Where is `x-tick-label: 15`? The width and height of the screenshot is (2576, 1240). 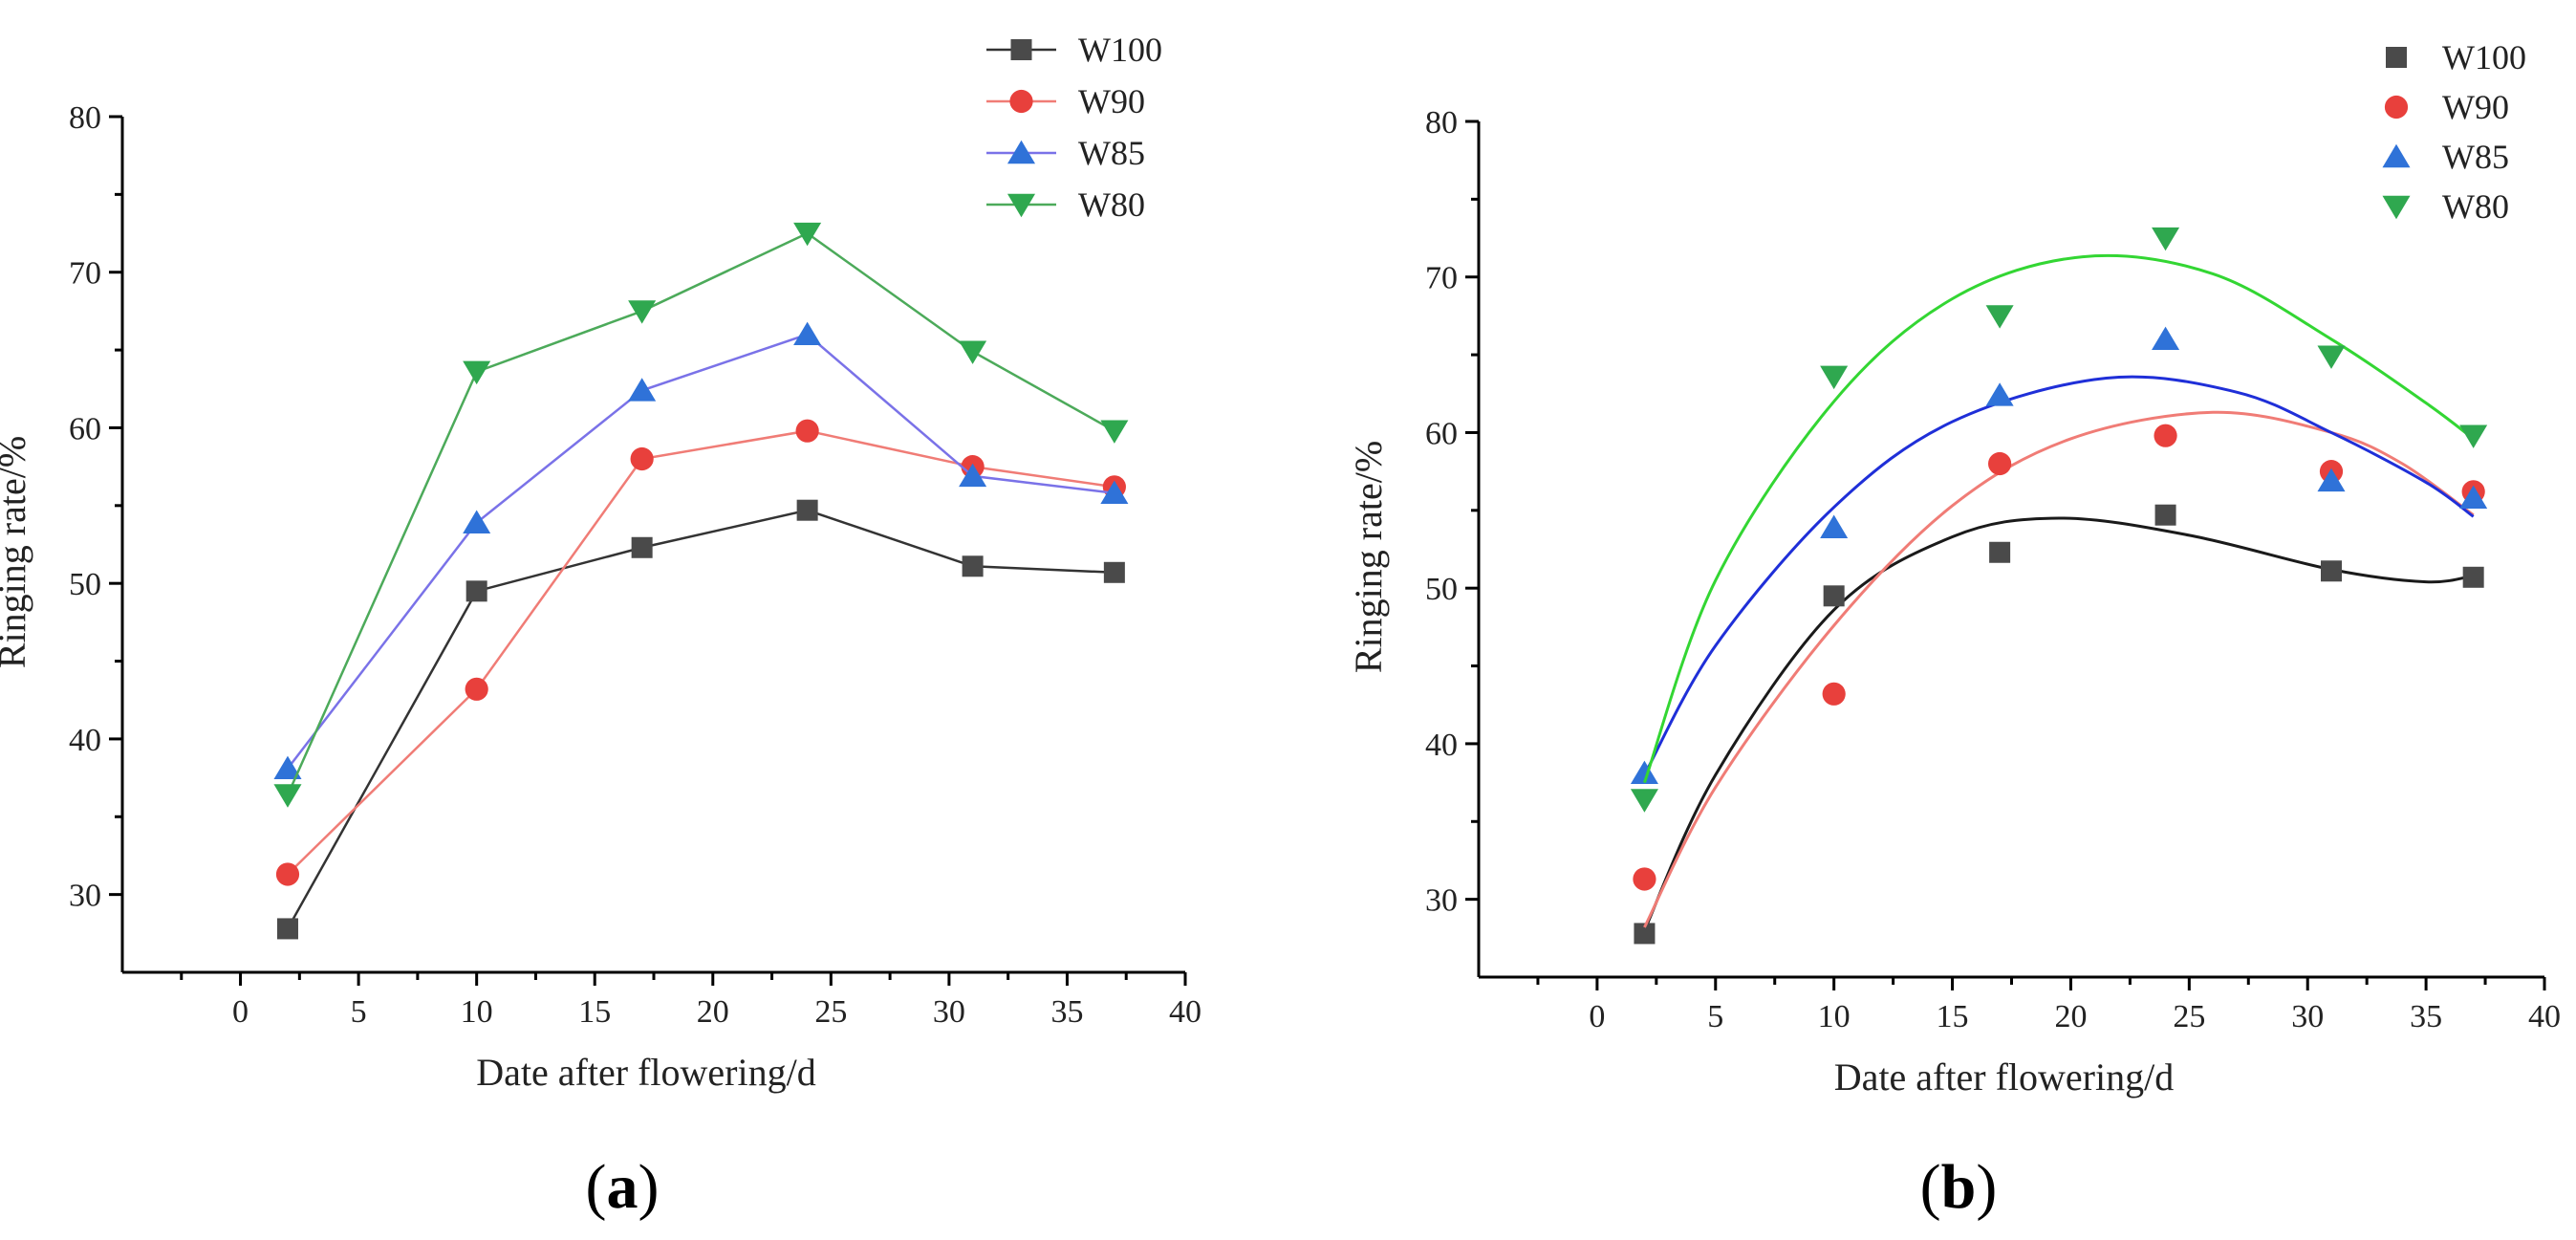 x-tick-label: 15 is located at coordinates (594, 1012).